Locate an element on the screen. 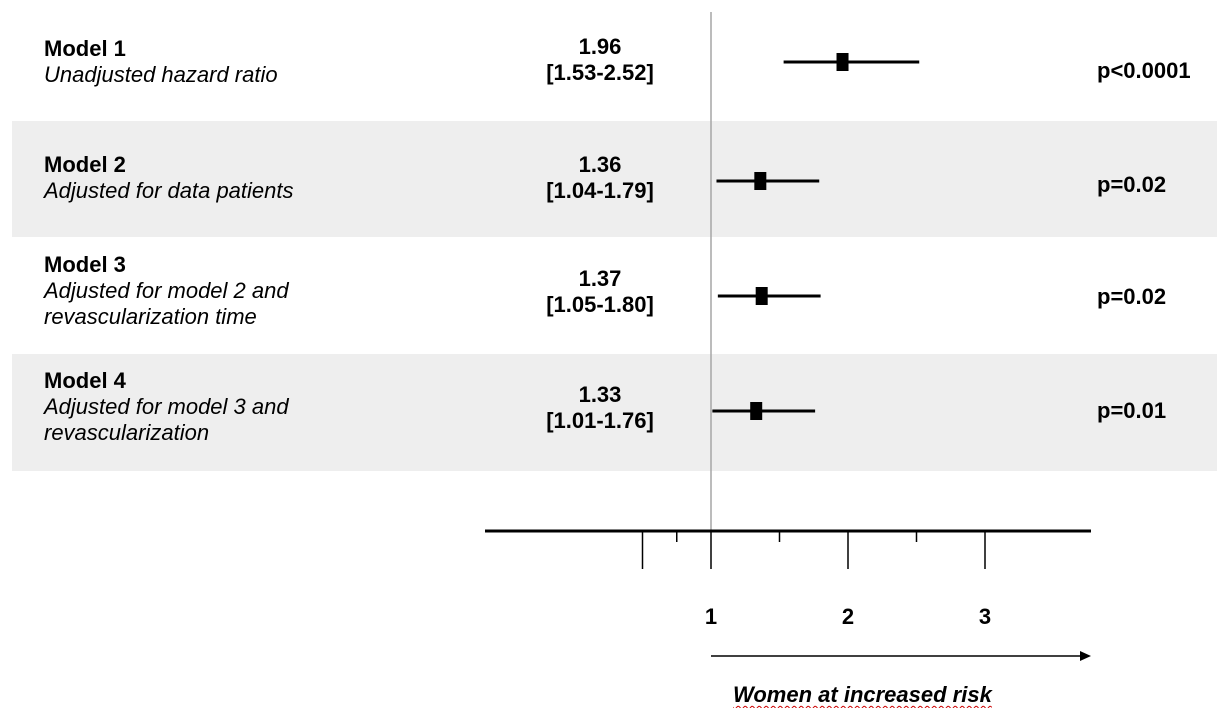 The image size is (1217, 708). row-label-model-1: Model 1 Unadjusted hazard ratio is located at coordinates (161, 62).